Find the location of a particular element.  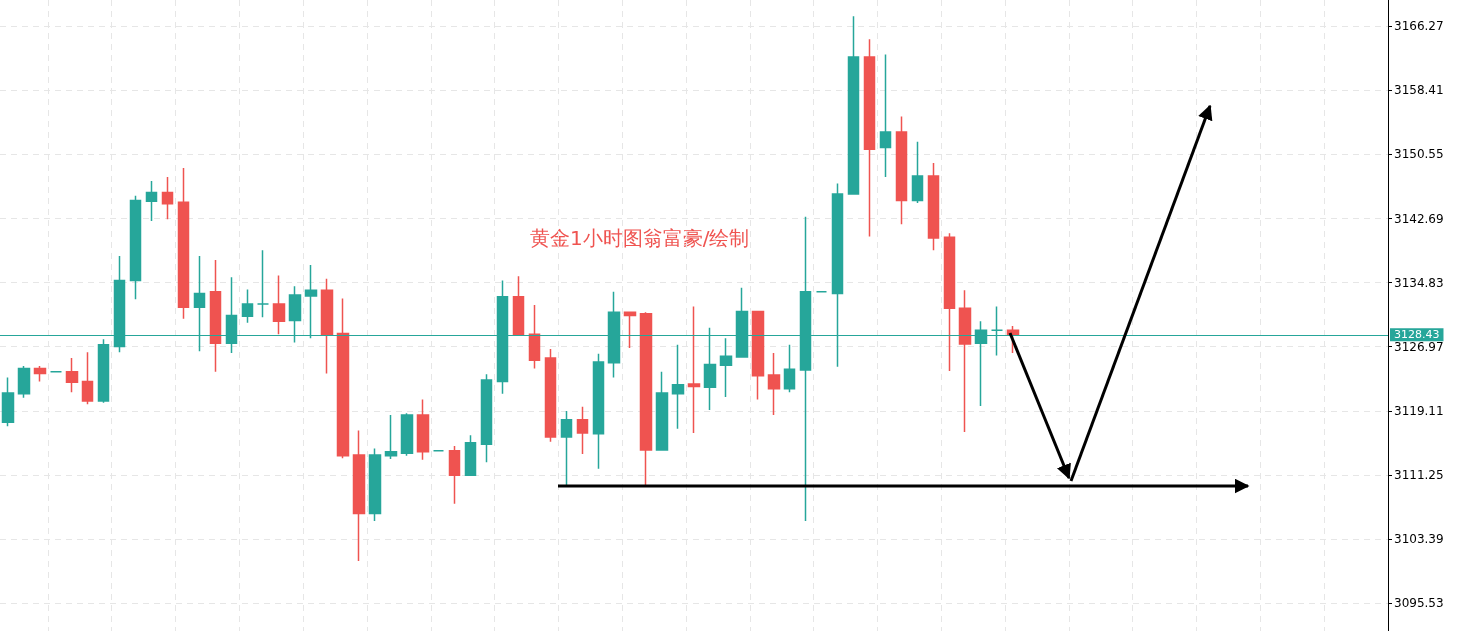

y-tick-label: 3158.41 is located at coordinates (1419, 90).